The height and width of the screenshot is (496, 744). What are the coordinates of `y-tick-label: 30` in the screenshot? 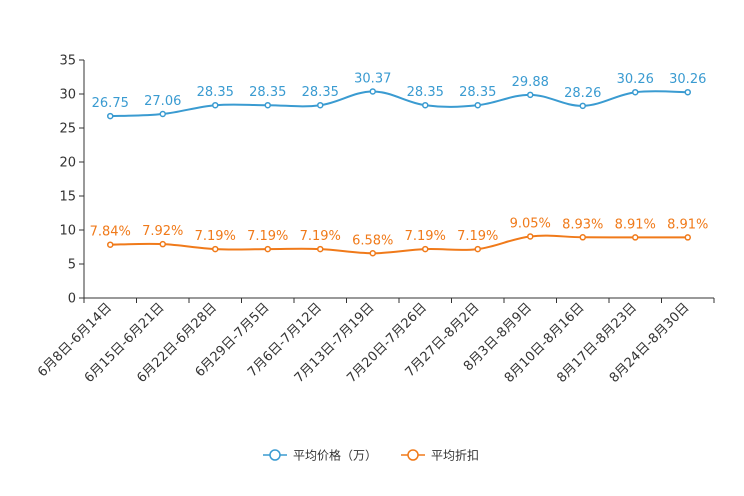 It's located at (67, 95).